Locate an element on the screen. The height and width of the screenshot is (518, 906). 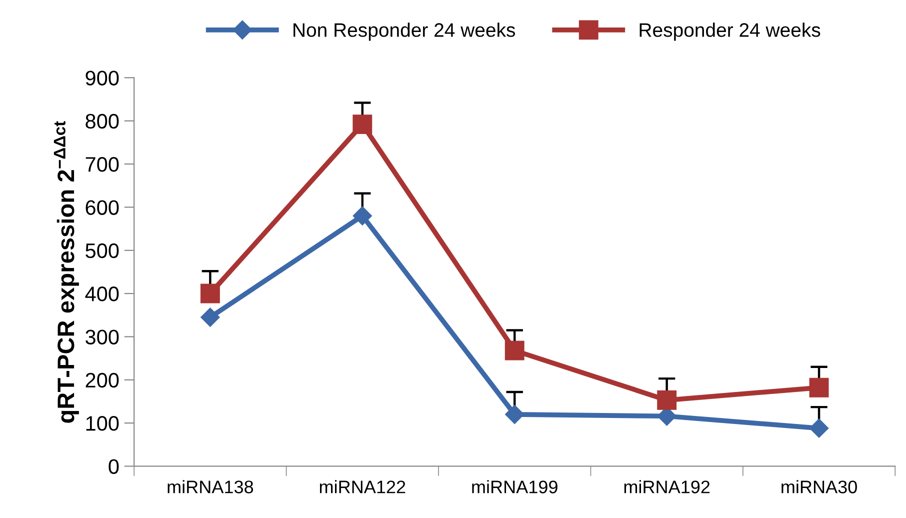
legend-label: Responder 24 weeks is located at coordinates (730, 31).